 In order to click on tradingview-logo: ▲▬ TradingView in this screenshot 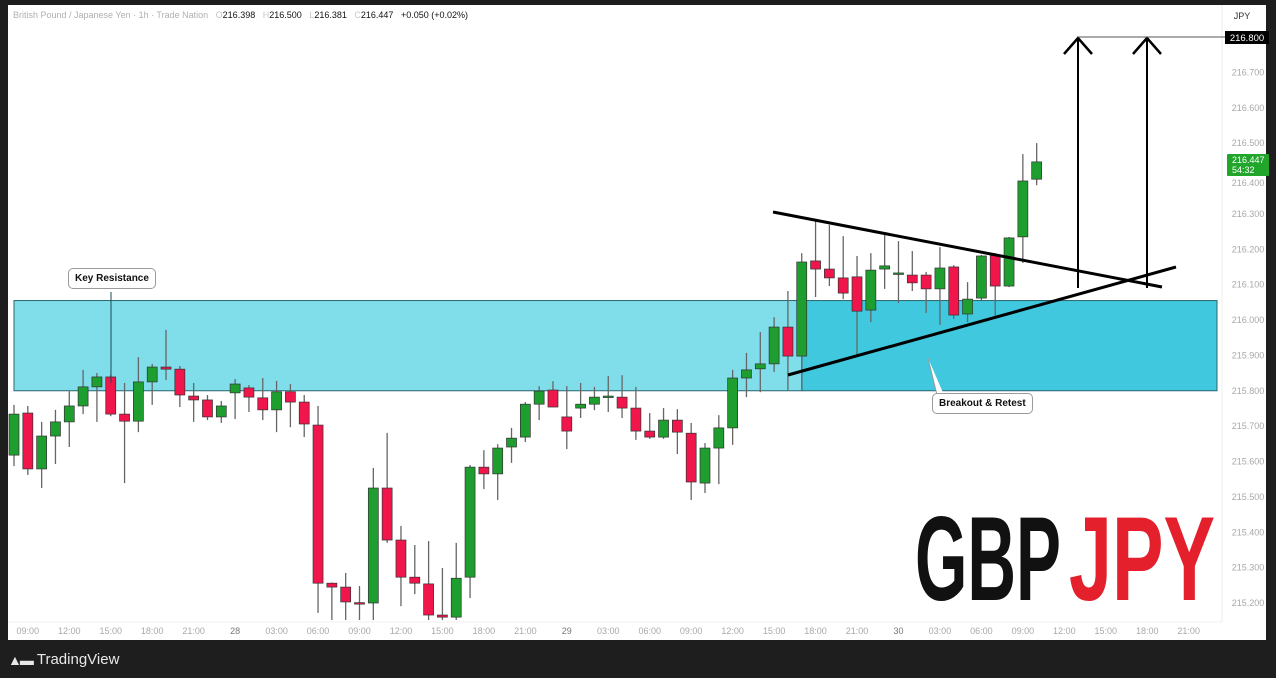, I will do `click(63, 659)`.